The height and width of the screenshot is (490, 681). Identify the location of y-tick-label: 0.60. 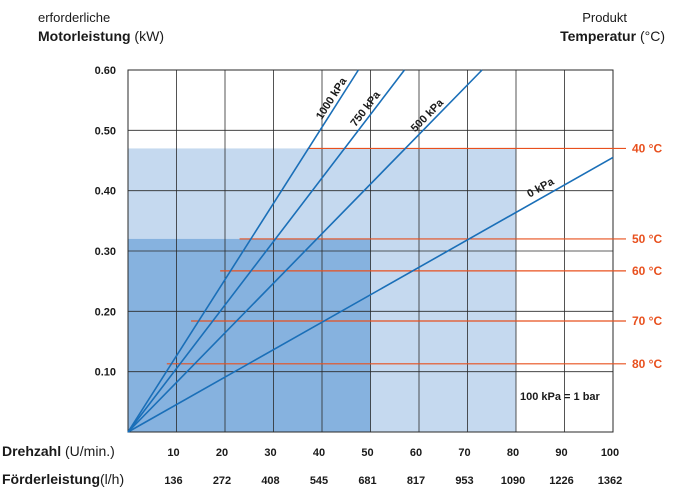
(105, 71).